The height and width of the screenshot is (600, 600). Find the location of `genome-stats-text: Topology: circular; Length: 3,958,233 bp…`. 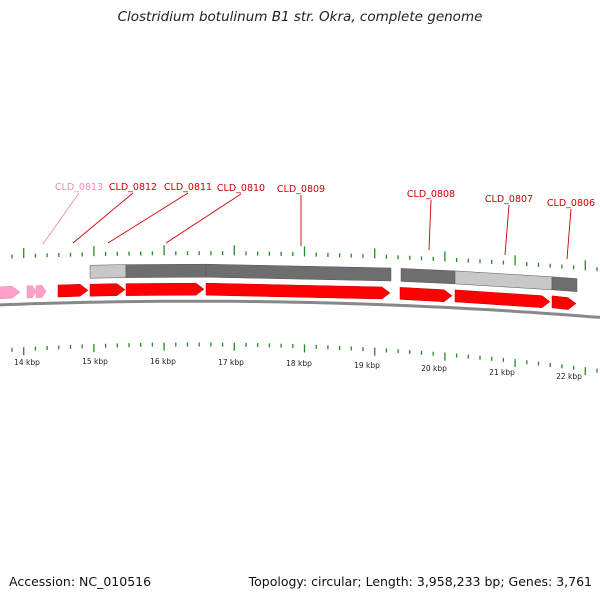

genome-stats-text: Topology: circular; Length: 3,958,233 bp… is located at coordinates (420, 581).